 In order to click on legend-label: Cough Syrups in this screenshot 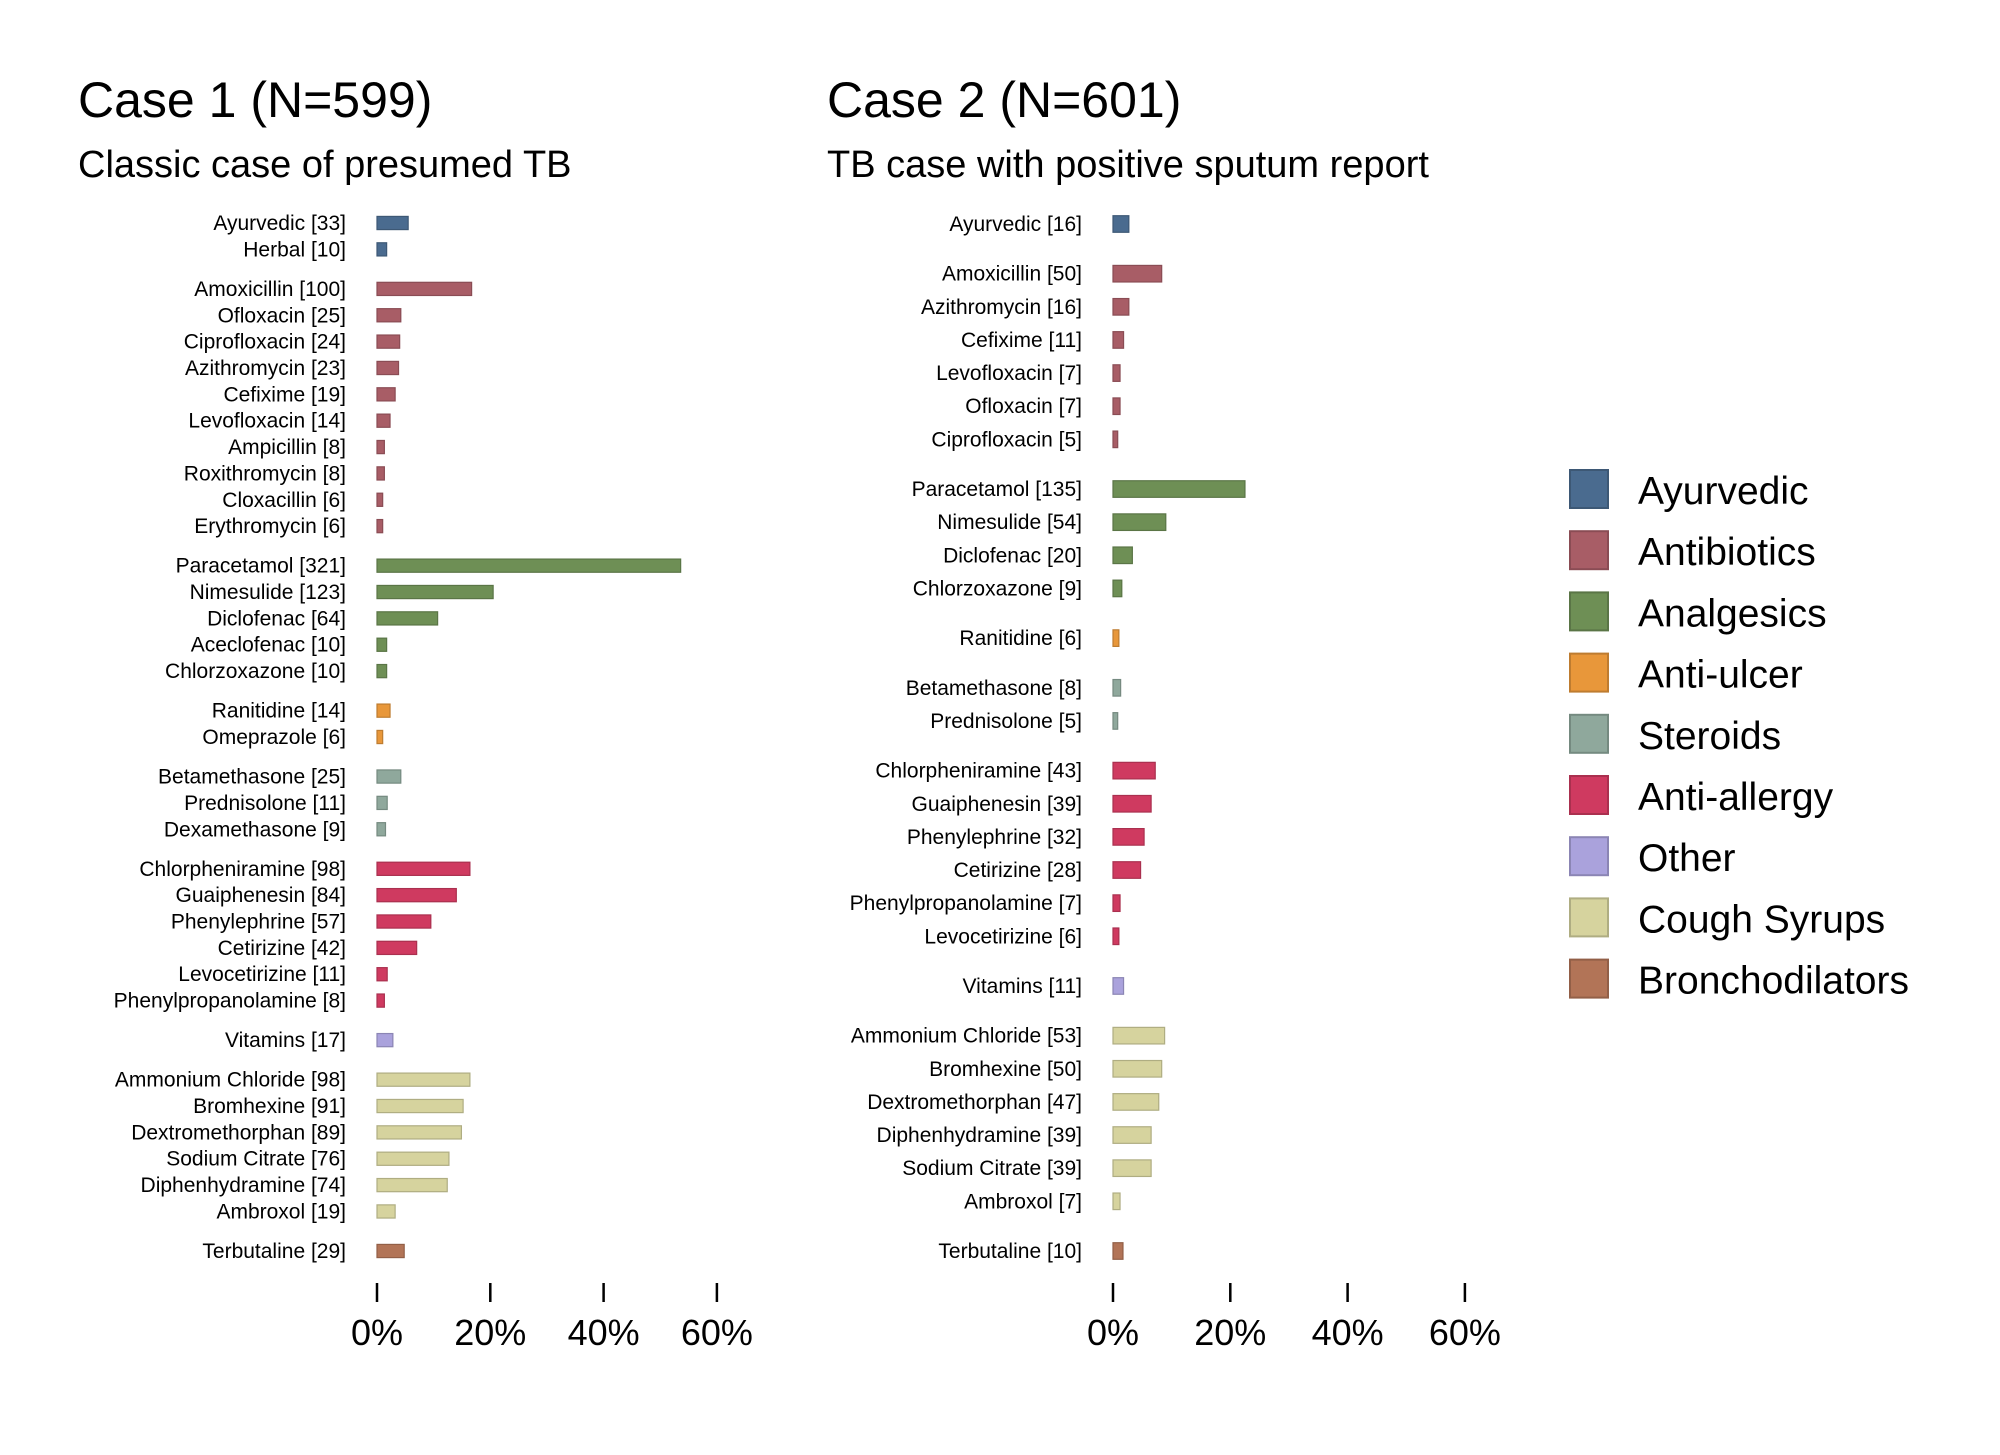, I will do `click(1761, 919)`.